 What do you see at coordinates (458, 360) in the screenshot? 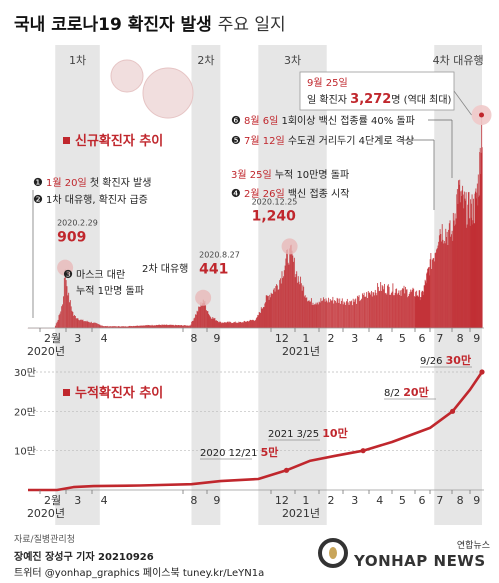
I see `cum-annotation-value: 30만` at bounding box center [458, 360].